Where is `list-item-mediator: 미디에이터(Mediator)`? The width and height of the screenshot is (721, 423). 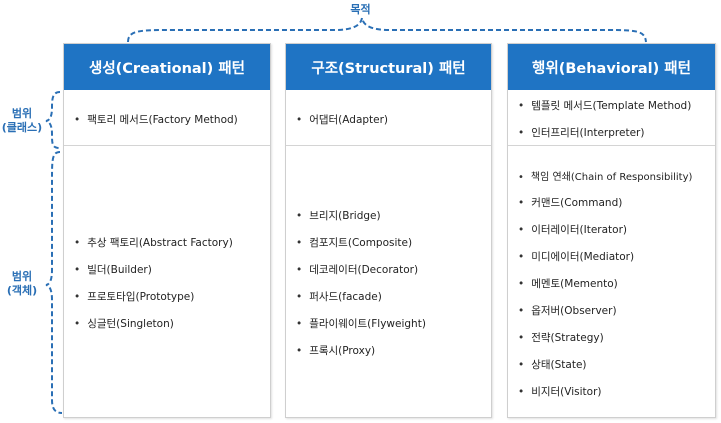
list-item-mediator: 미디에이터(Mediator) is located at coordinates (576, 256).